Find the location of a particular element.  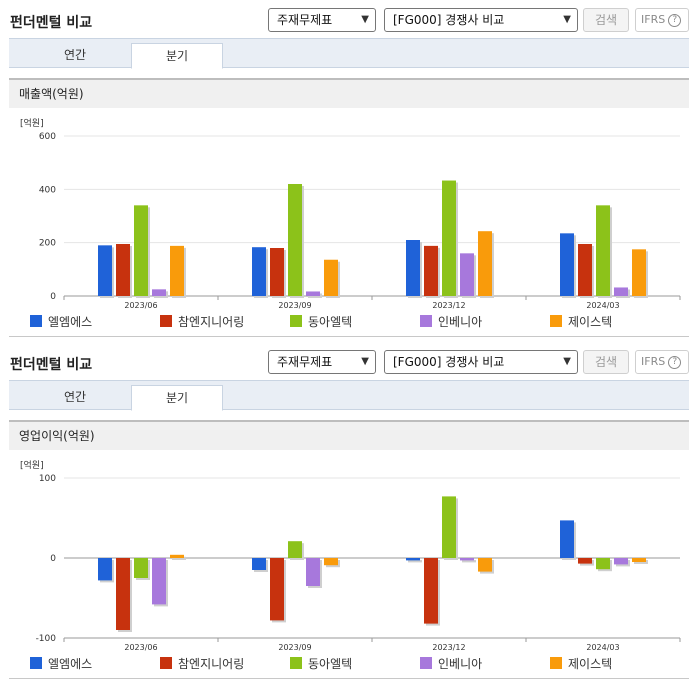

y-tick-label: 200 is located at coordinates (47, 244).